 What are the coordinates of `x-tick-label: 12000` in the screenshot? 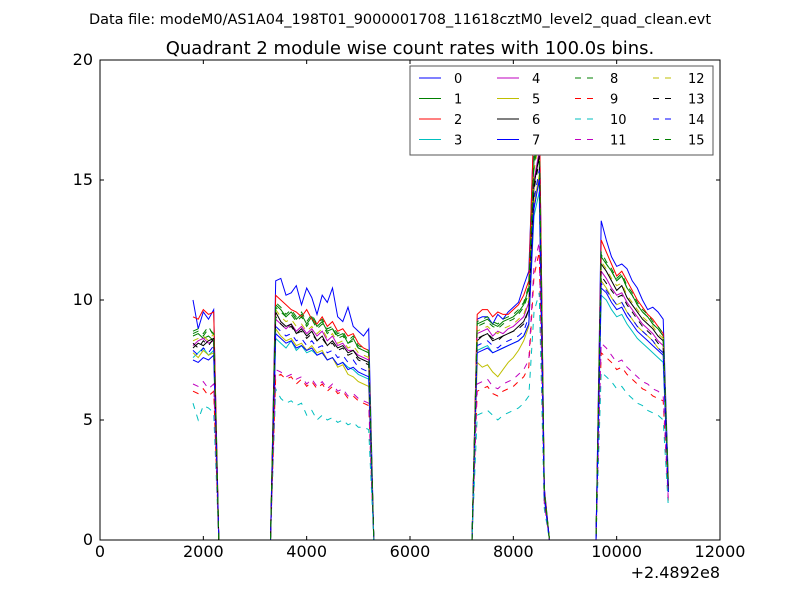 It's located at (720, 551).